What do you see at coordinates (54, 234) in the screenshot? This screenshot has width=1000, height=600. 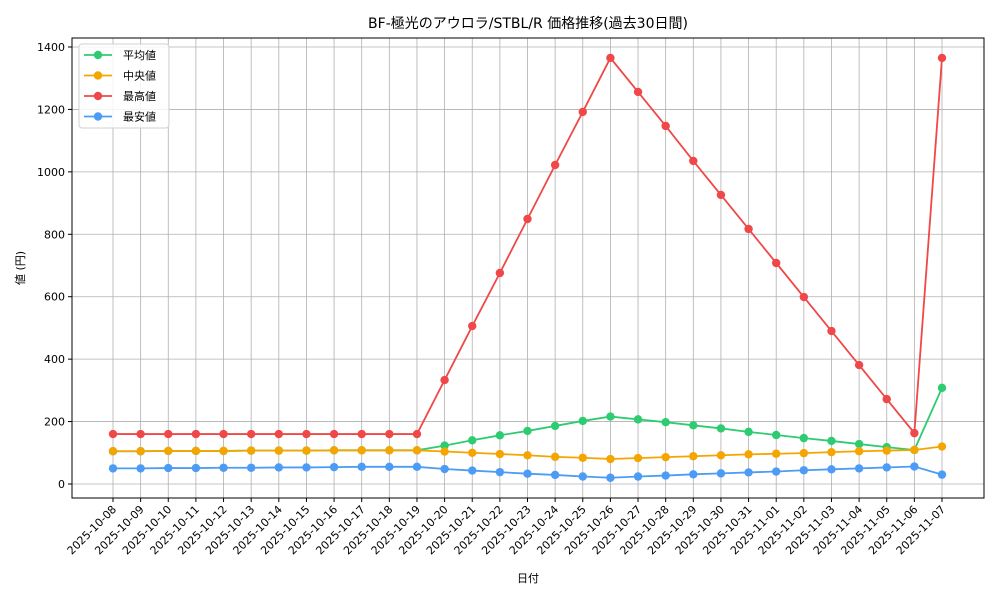 I see `y-tick-label: 800` at bounding box center [54, 234].